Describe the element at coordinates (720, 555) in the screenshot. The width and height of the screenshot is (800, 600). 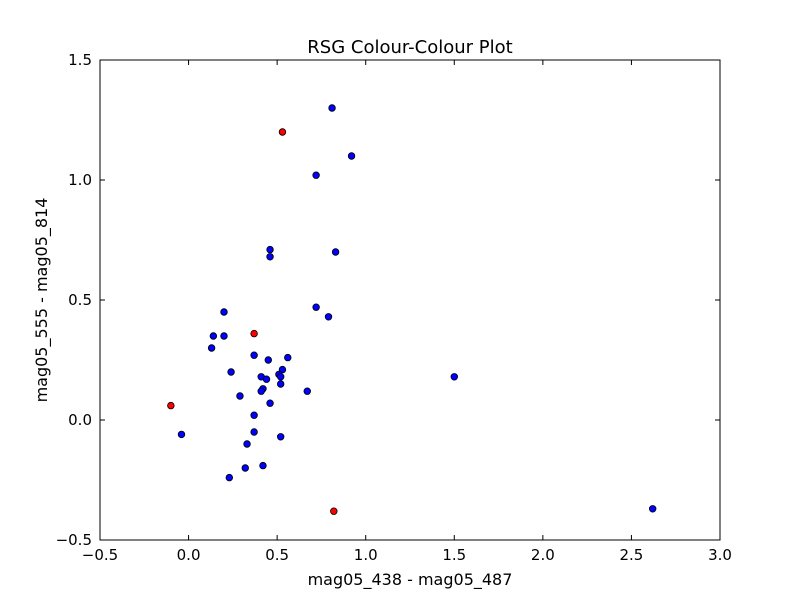
I see `x-tick-label: 3.0` at that location.